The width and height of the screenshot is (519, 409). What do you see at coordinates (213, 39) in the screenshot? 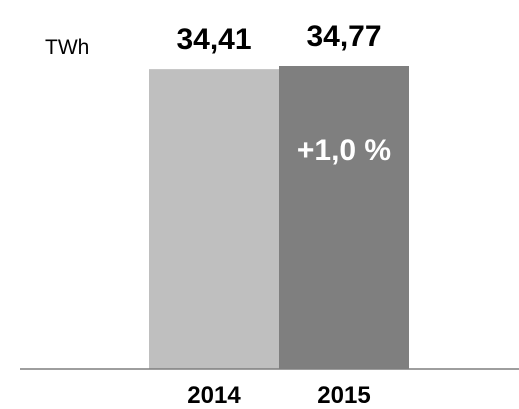
I see `value-label-2014: 34,41` at bounding box center [213, 39].